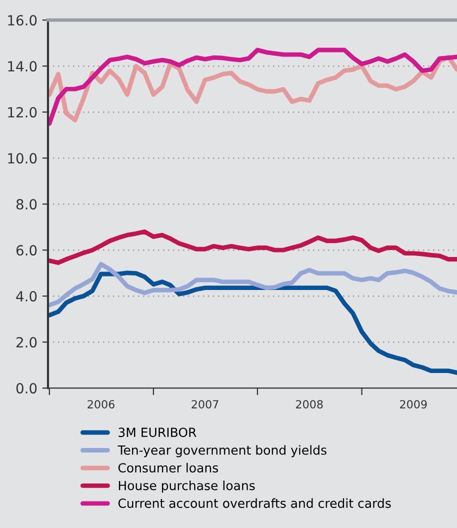 The width and height of the screenshot is (457, 528). Describe the element at coordinates (168, 467) in the screenshot. I see `legend-label: Consumer loans` at that location.